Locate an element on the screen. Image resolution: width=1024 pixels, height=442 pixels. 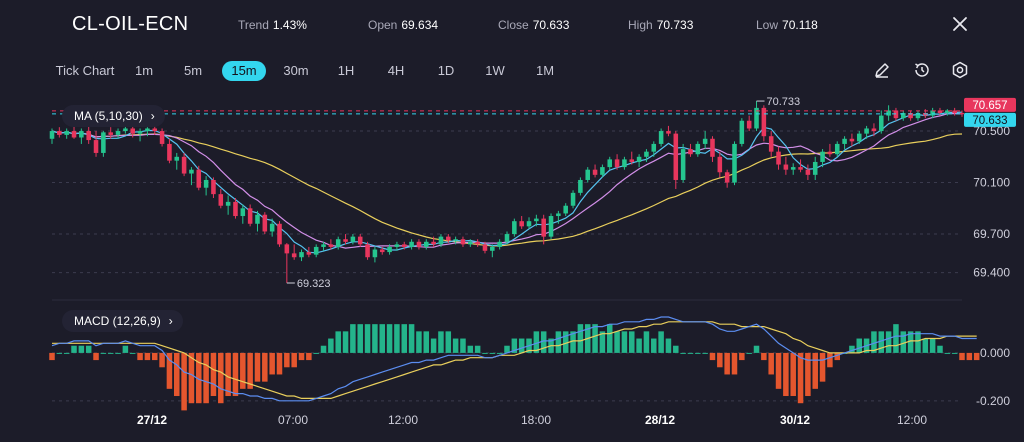
timeframe-bar: Tick Chart 1m 5m 15m 30m 1H 4H 1D 1W 1M is located at coordinates (512, 71).